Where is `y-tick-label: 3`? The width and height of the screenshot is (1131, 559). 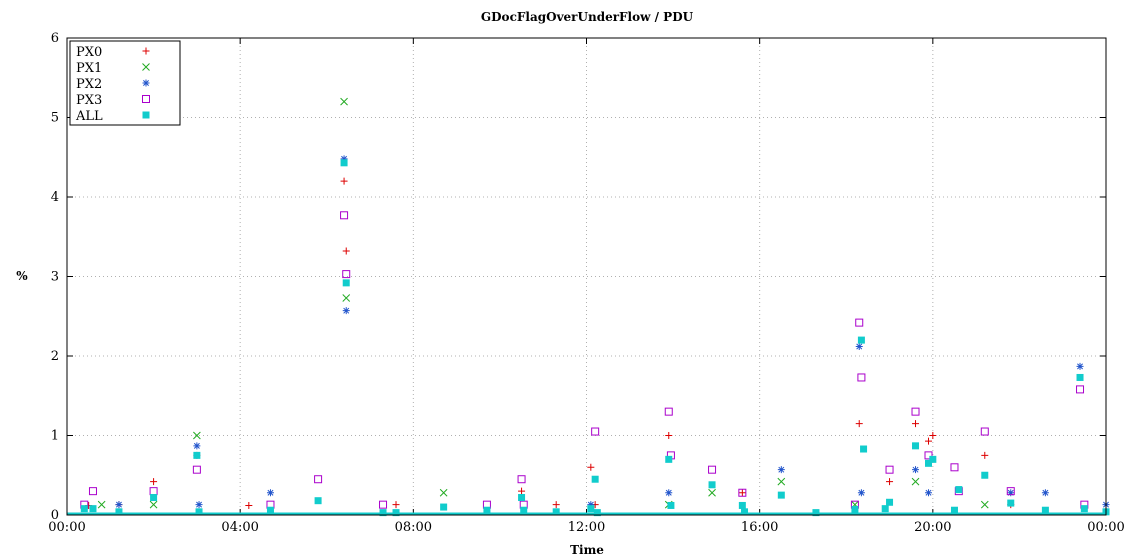 y-tick-label: 3 is located at coordinates (55, 277).